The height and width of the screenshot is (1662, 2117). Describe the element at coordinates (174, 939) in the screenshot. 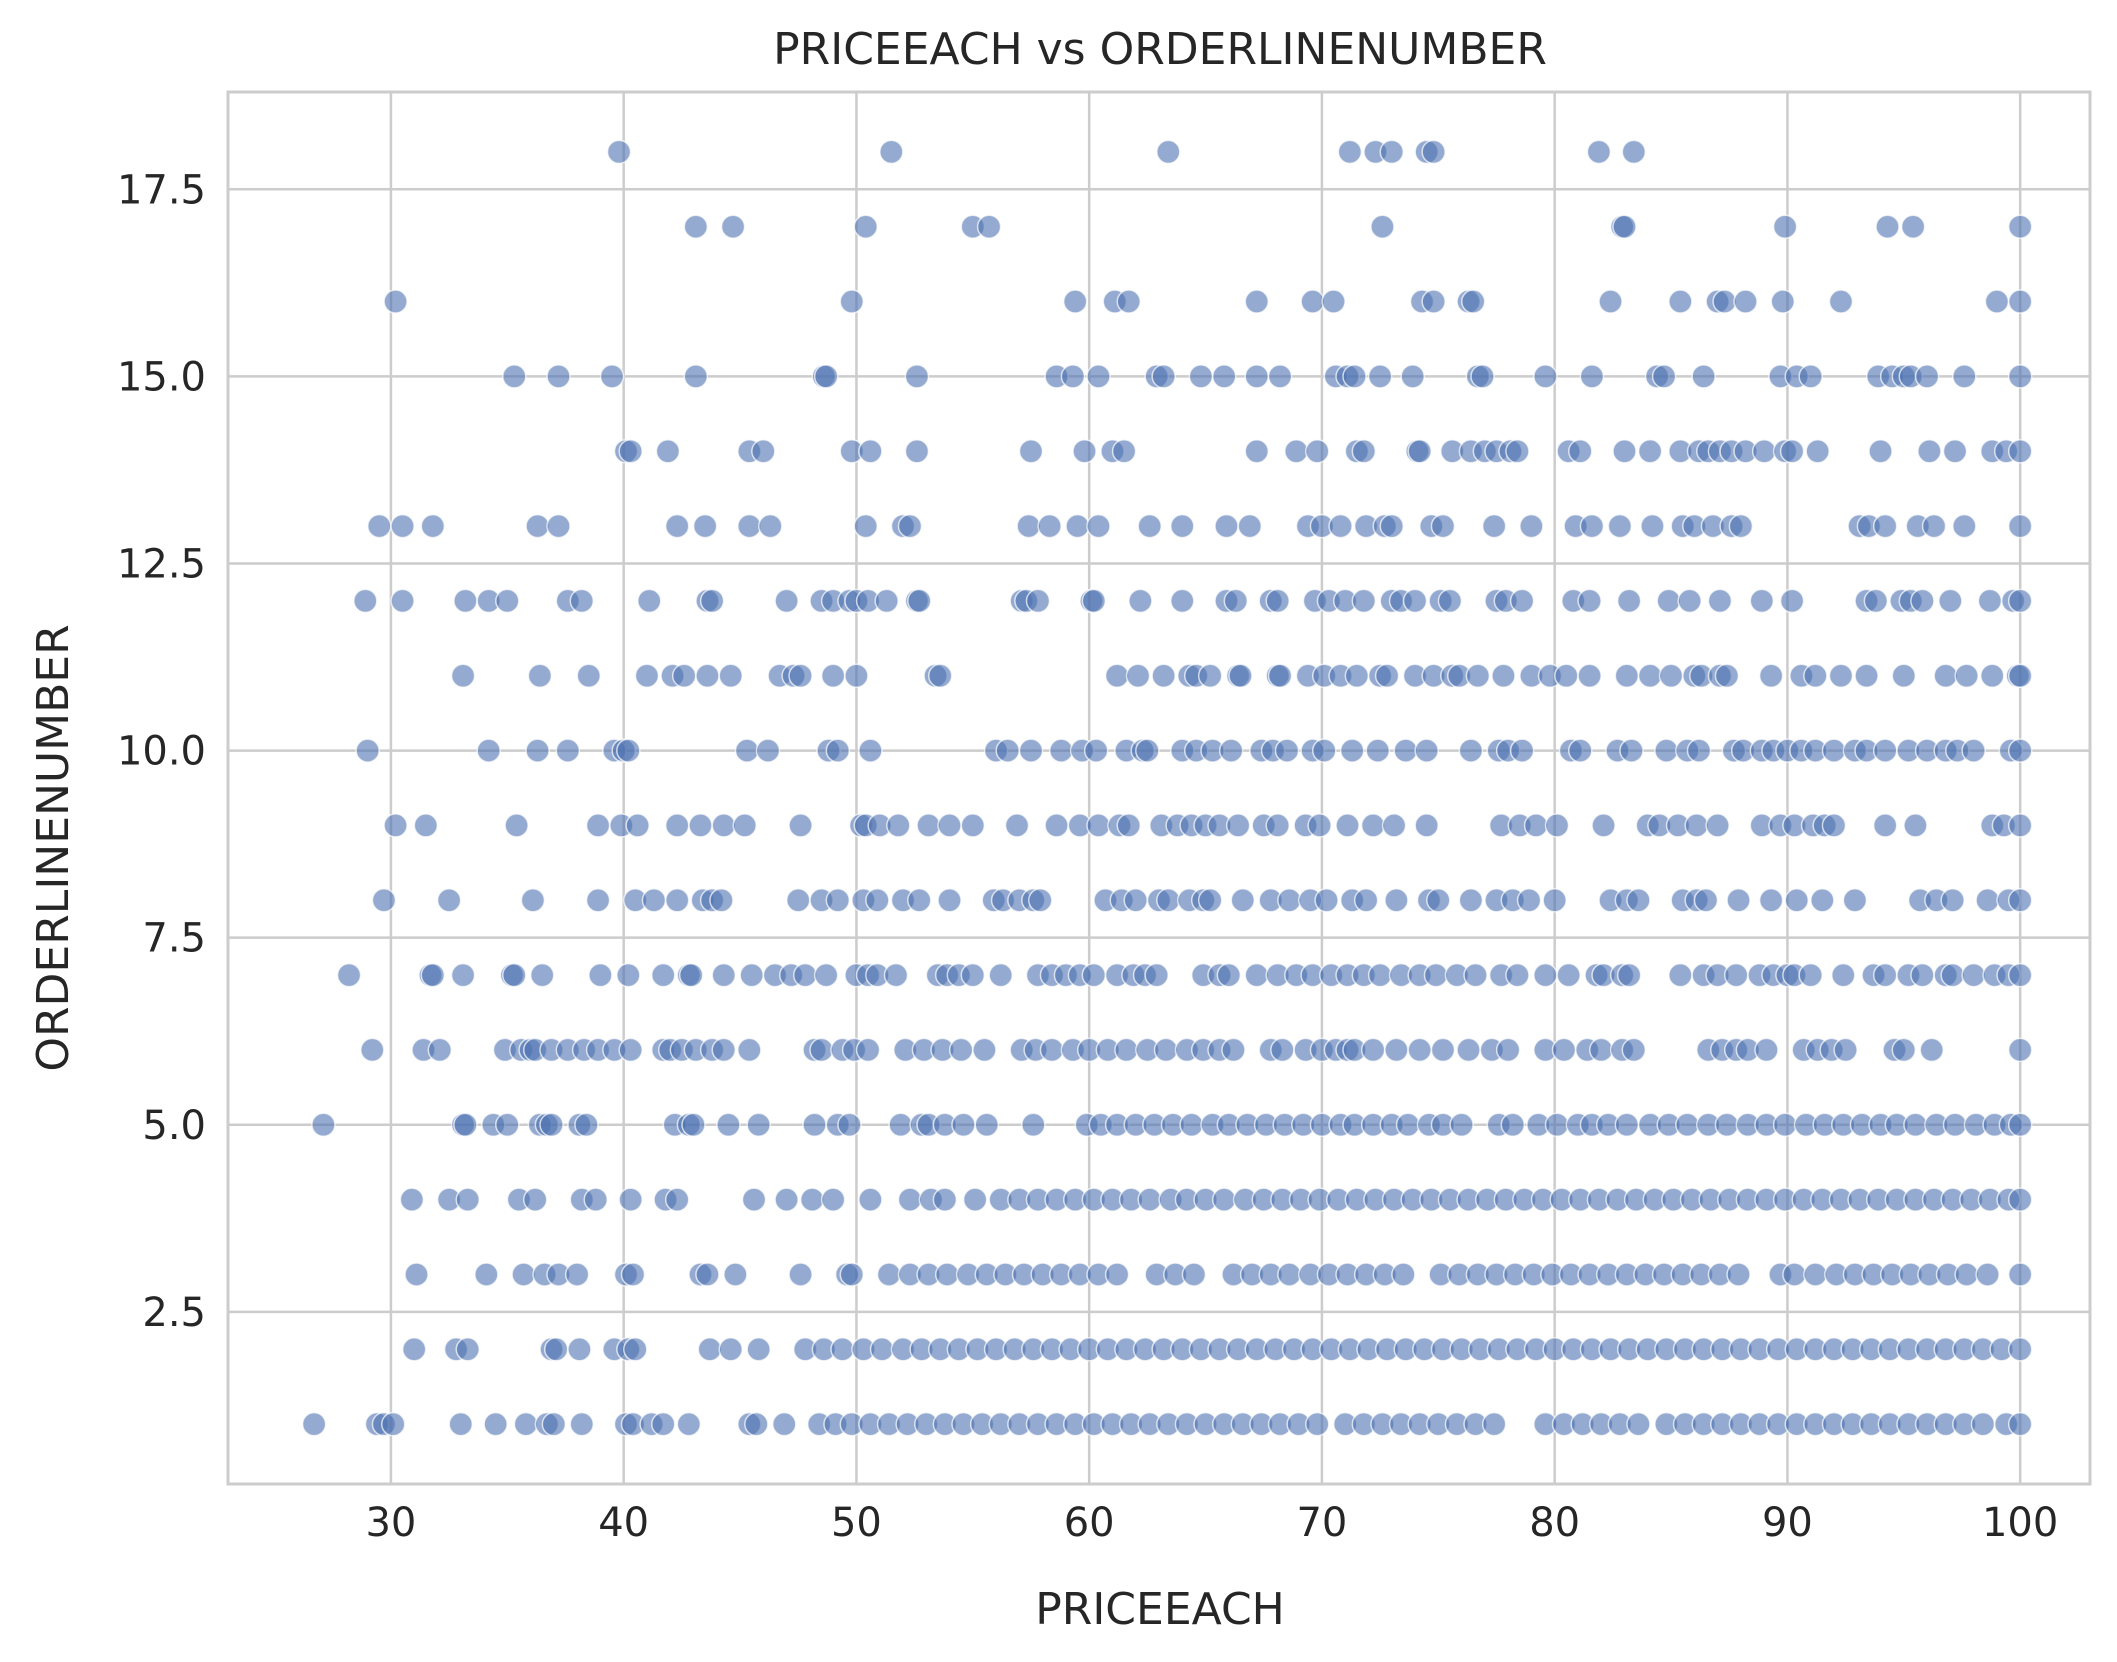

I see `y-tick-label: 7.5` at that location.